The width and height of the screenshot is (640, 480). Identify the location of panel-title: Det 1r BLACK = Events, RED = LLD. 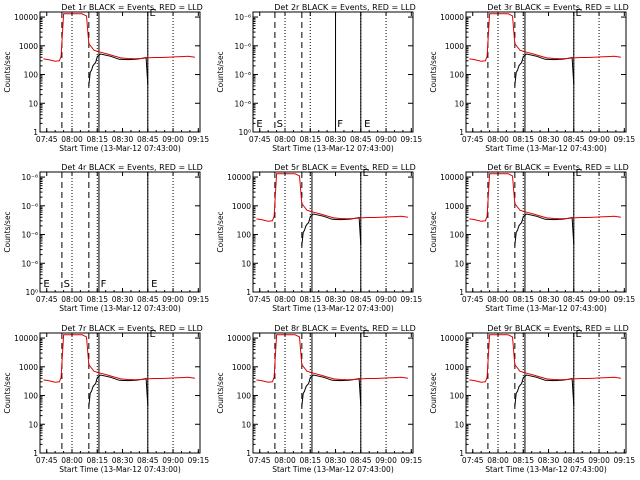
(132, 7).